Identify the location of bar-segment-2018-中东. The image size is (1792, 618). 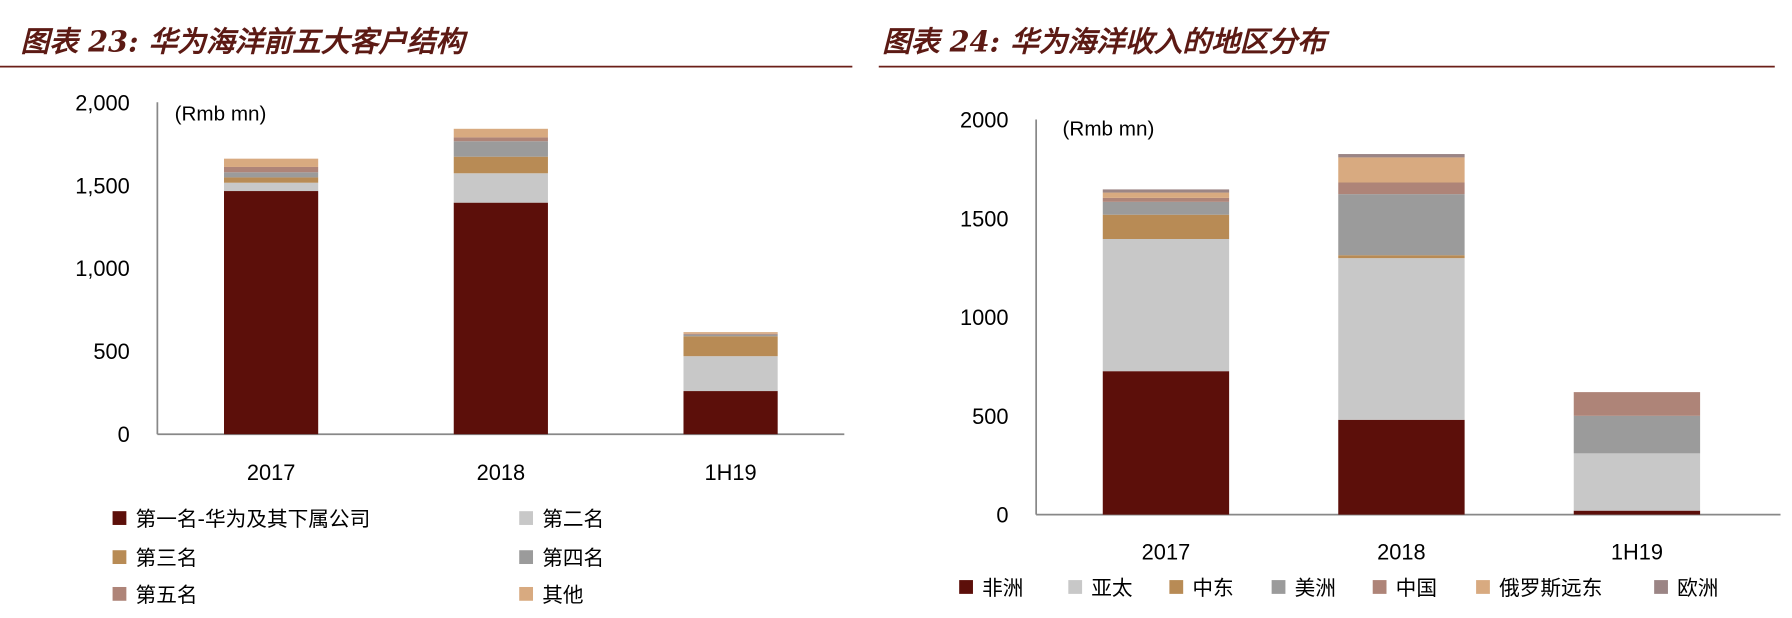
(1401, 257).